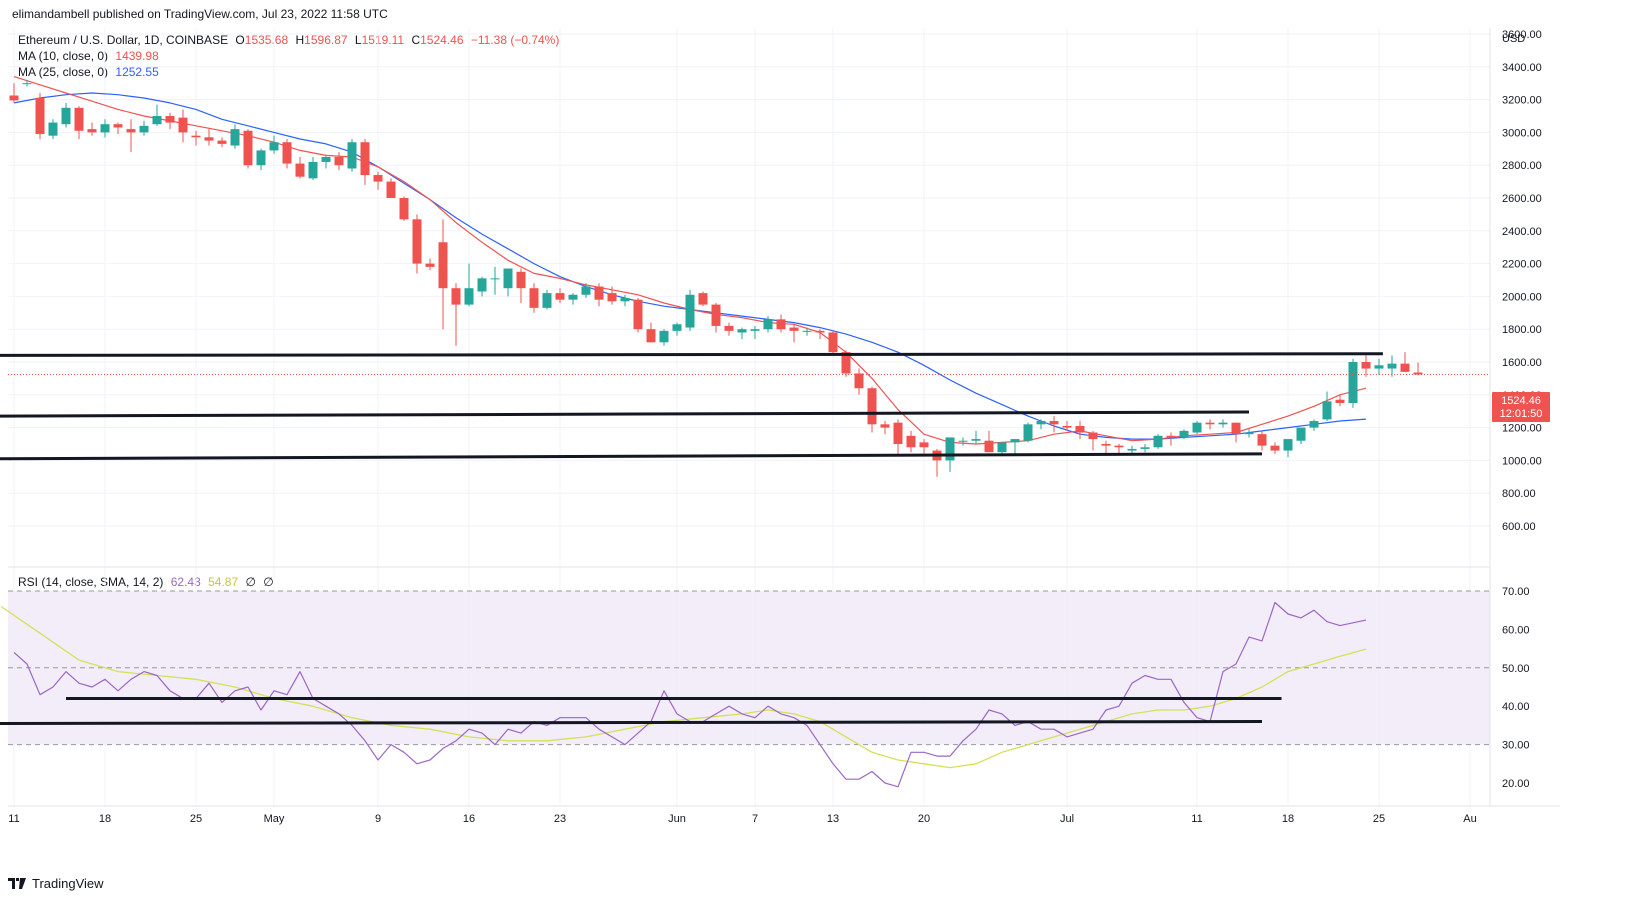  Describe the element at coordinates (1522, 101) in the screenshot. I see `price-tick-label: 3200.00` at that location.